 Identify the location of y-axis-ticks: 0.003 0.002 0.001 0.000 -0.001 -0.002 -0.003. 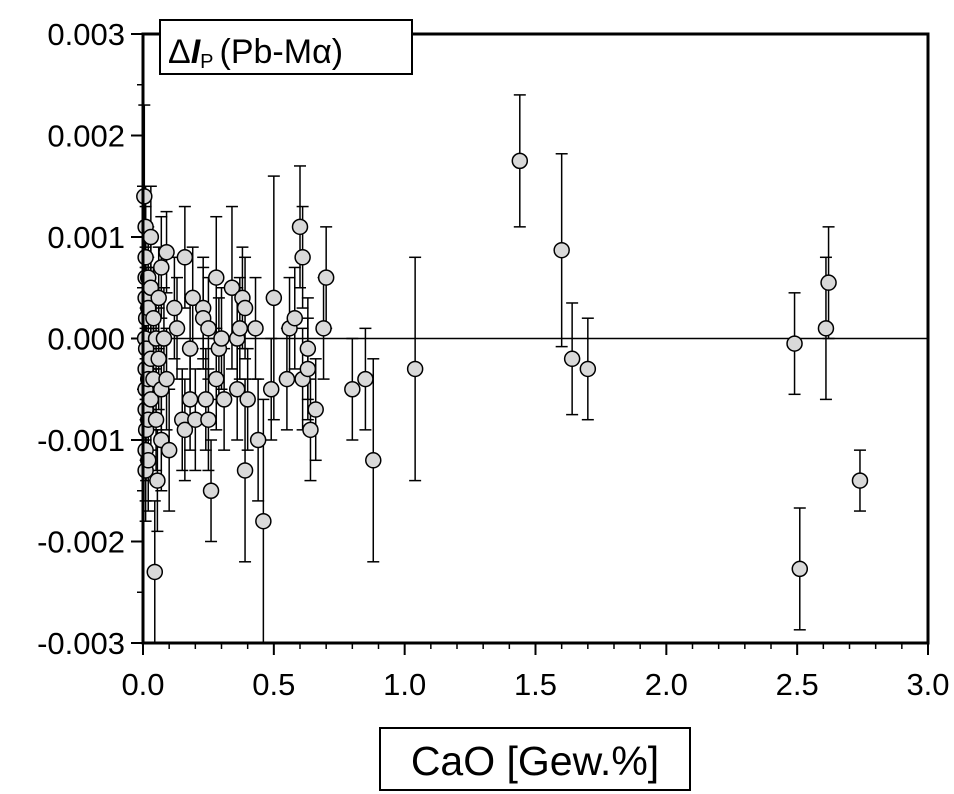
(90, 339).